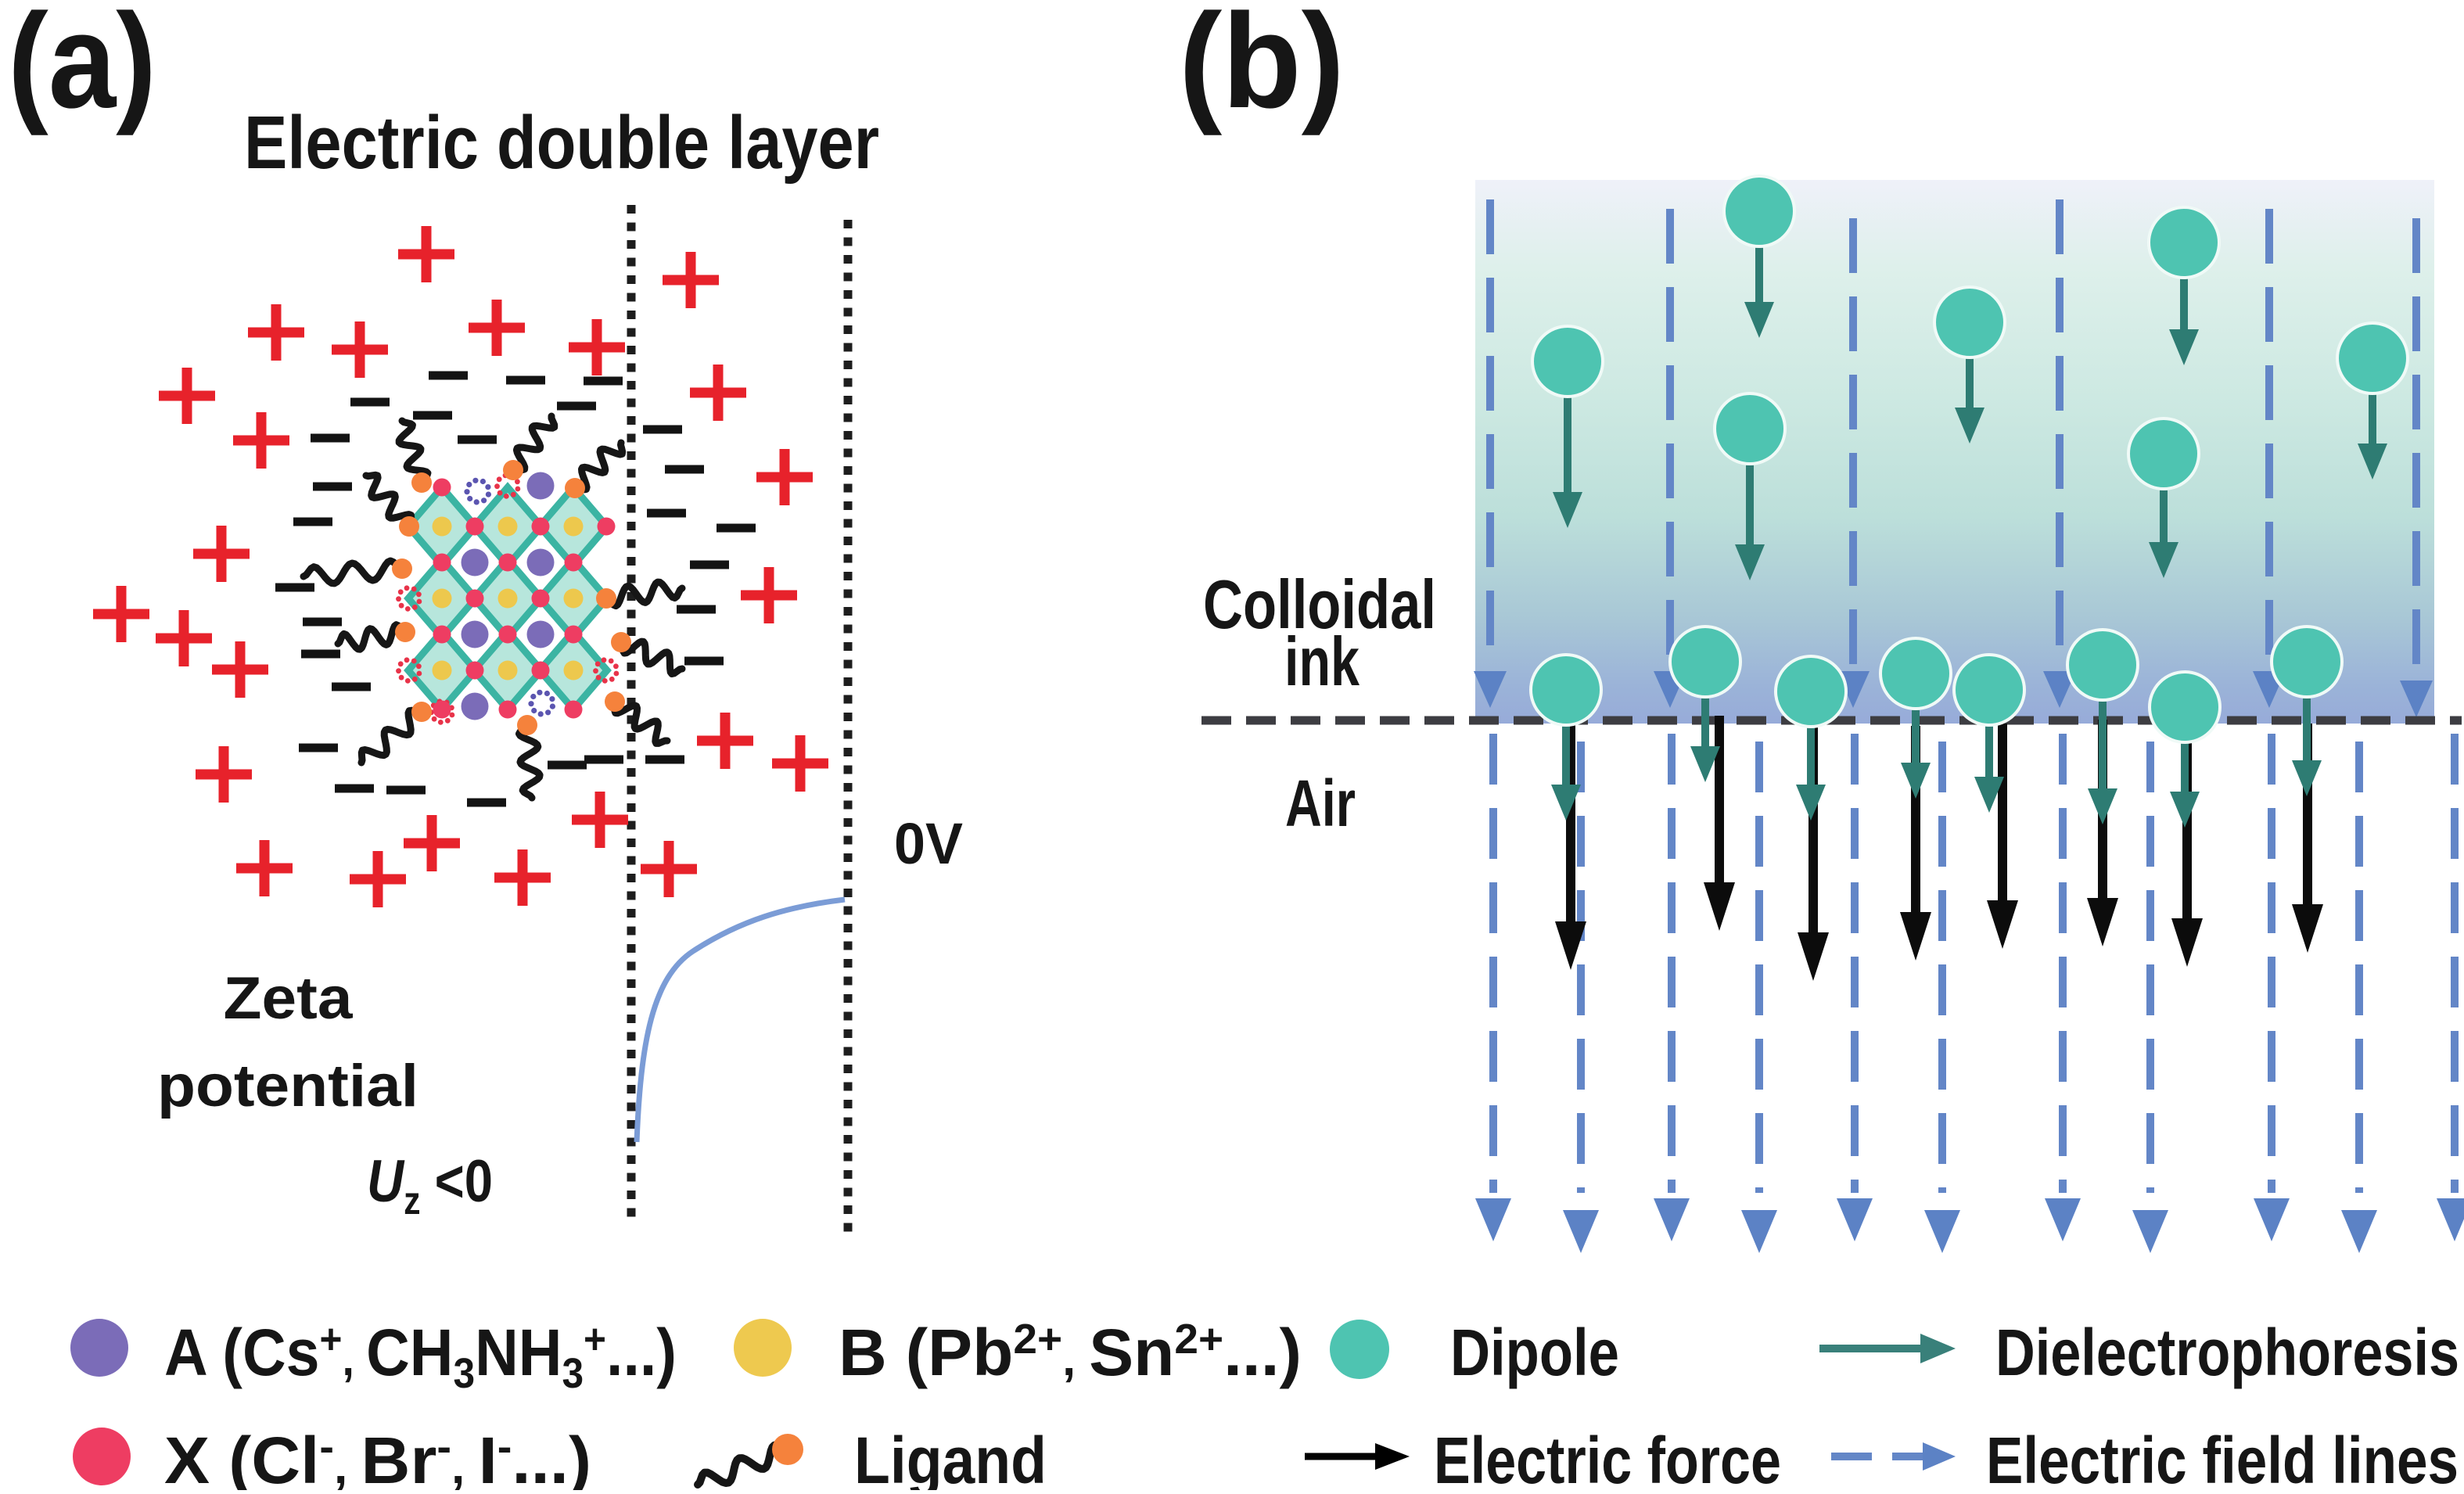 The width and height of the screenshot is (2464, 1494). Describe the element at coordinates (1262, 68) in the screenshot. I see `svg-text: (b)` at that location.